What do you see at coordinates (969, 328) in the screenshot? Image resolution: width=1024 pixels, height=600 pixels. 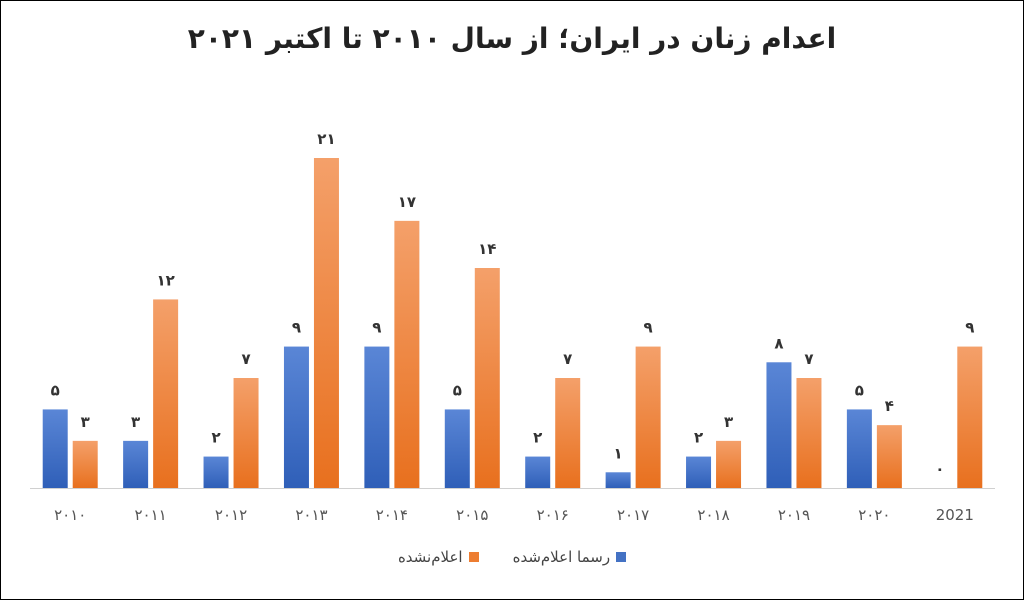 I see `value-label-unannounced-11: ۹` at bounding box center [969, 328].